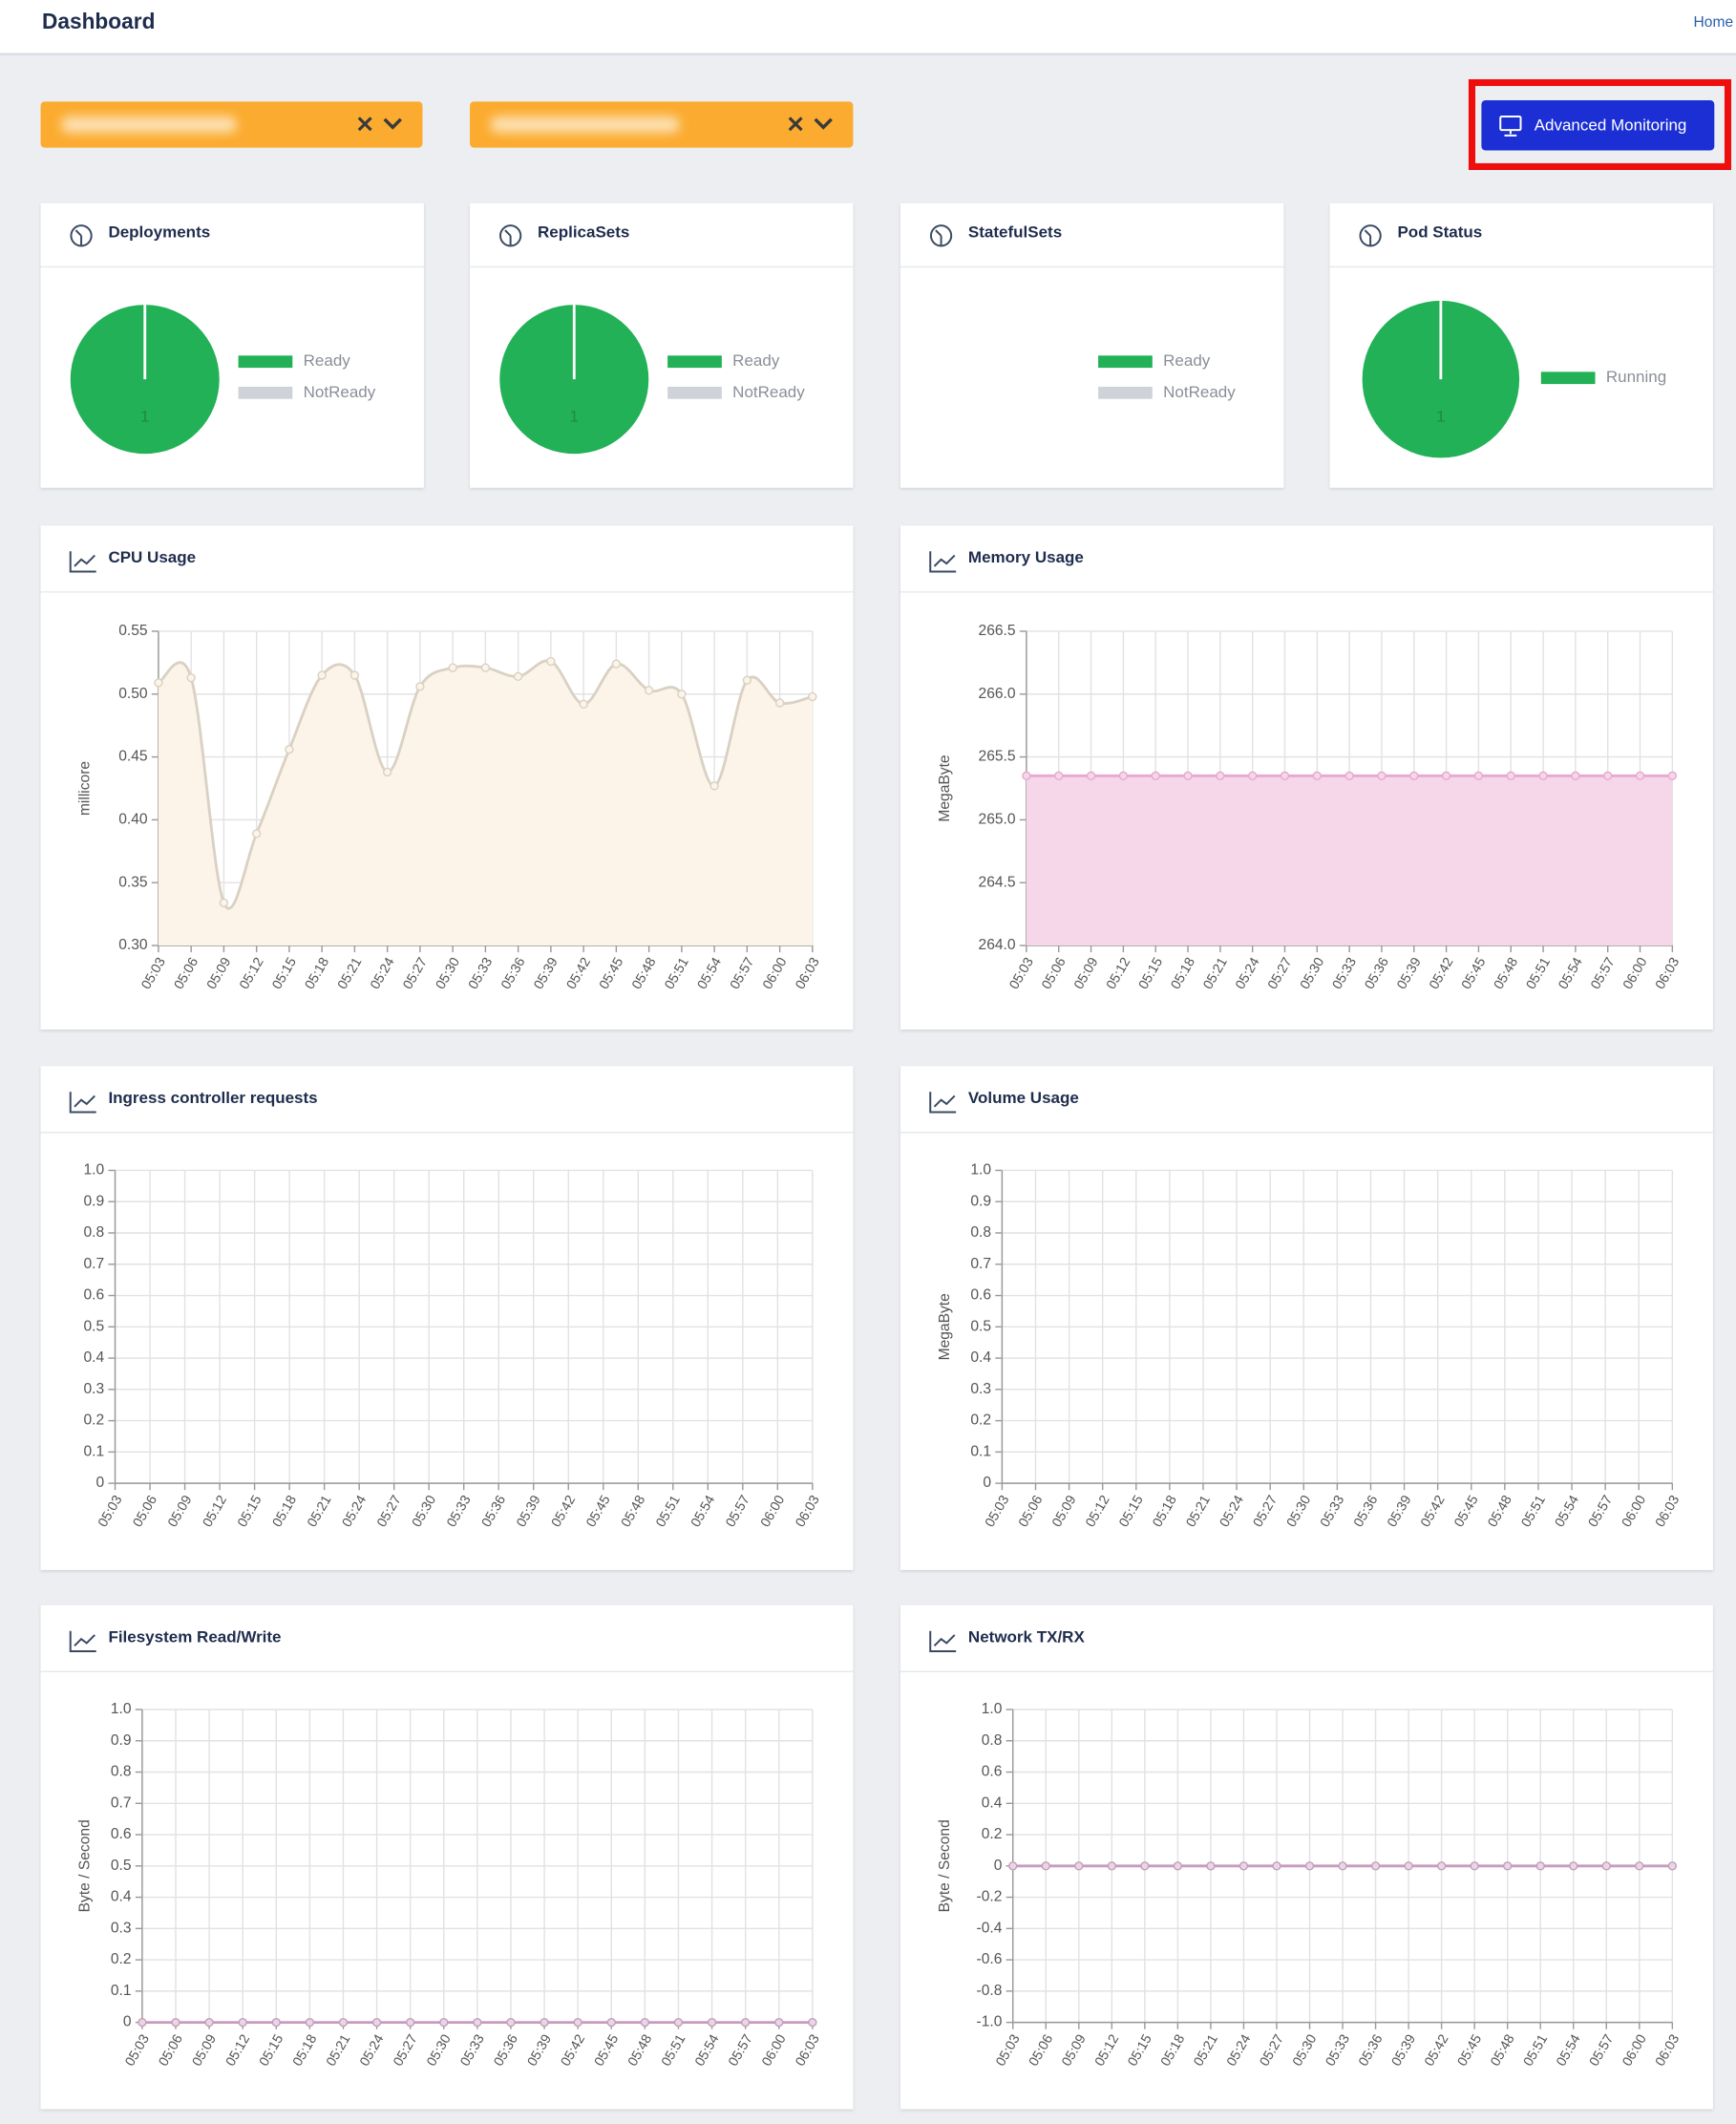  What do you see at coordinates (1714, 22) in the screenshot?
I see `home-link: Home` at bounding box center [1714, 22].